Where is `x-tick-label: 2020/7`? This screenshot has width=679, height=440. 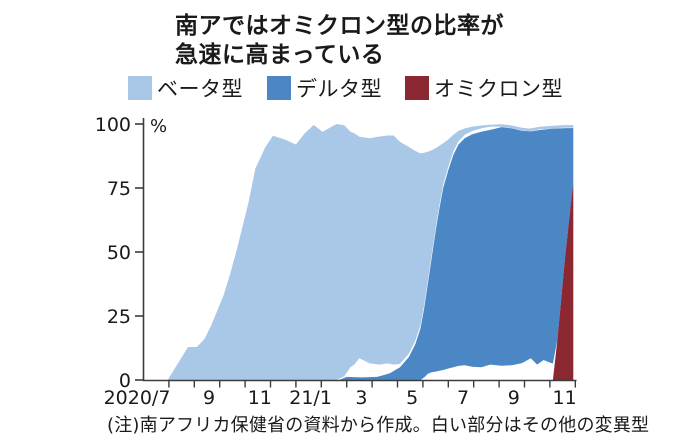
x-tick-label: 2020/7 is located at coordinates (137, 398).